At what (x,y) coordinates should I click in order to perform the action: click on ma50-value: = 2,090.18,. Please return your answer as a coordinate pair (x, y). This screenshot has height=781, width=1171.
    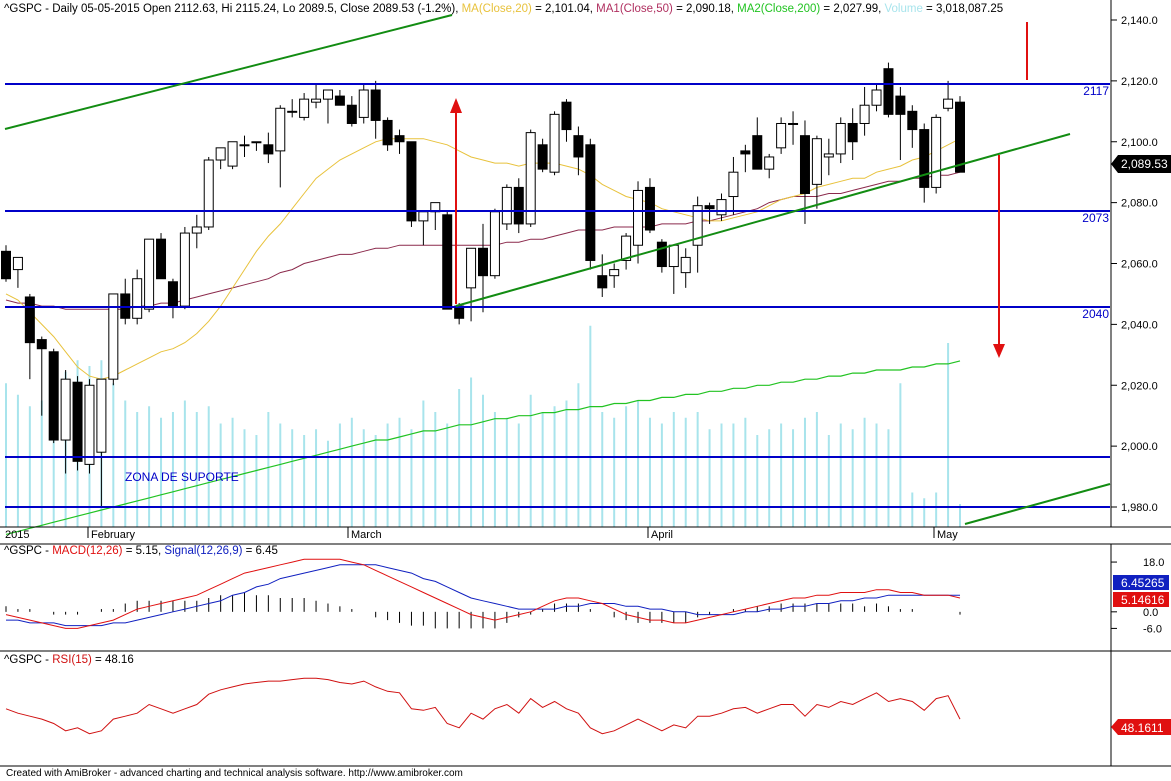
    Looking at the image, I should click on (705, 9).